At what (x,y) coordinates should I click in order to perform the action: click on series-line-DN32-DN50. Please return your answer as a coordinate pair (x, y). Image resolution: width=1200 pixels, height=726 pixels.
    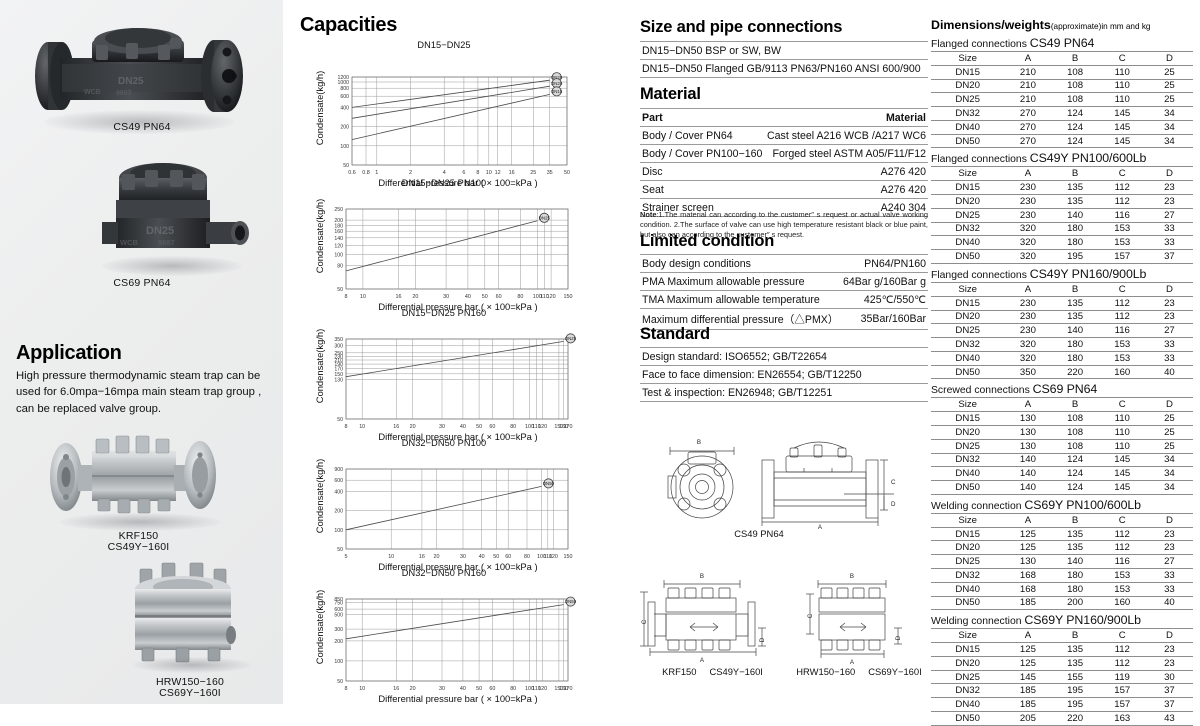
    Looking at the image, I should click on (454, 622).